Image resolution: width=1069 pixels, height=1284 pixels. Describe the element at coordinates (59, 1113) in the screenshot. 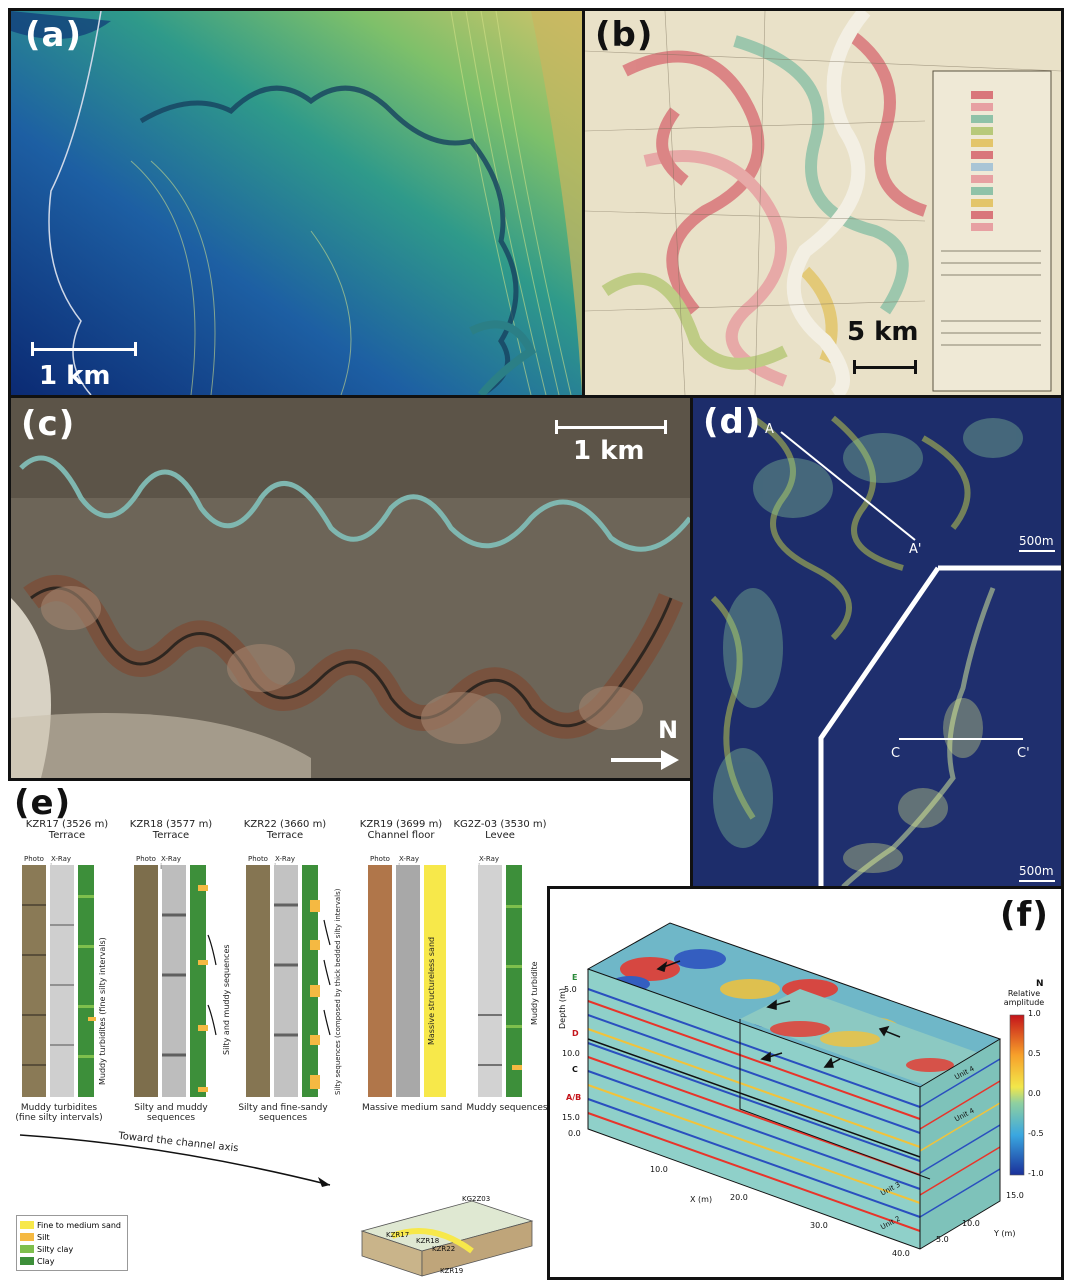

I see `caption-kzr17: Muddy turbidites (fine silty intervals)` at that location.